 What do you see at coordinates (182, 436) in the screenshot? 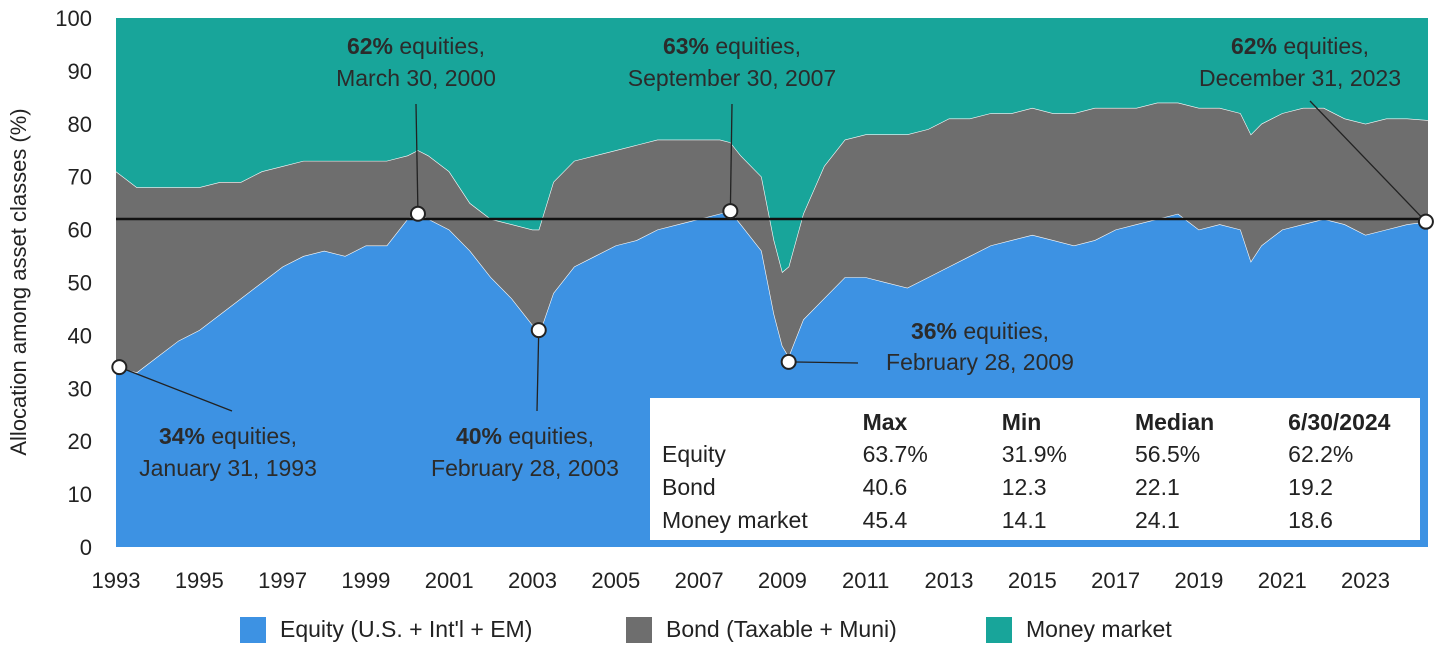
I see `annotation-percent: 34%` at bounding box center [182, 436].